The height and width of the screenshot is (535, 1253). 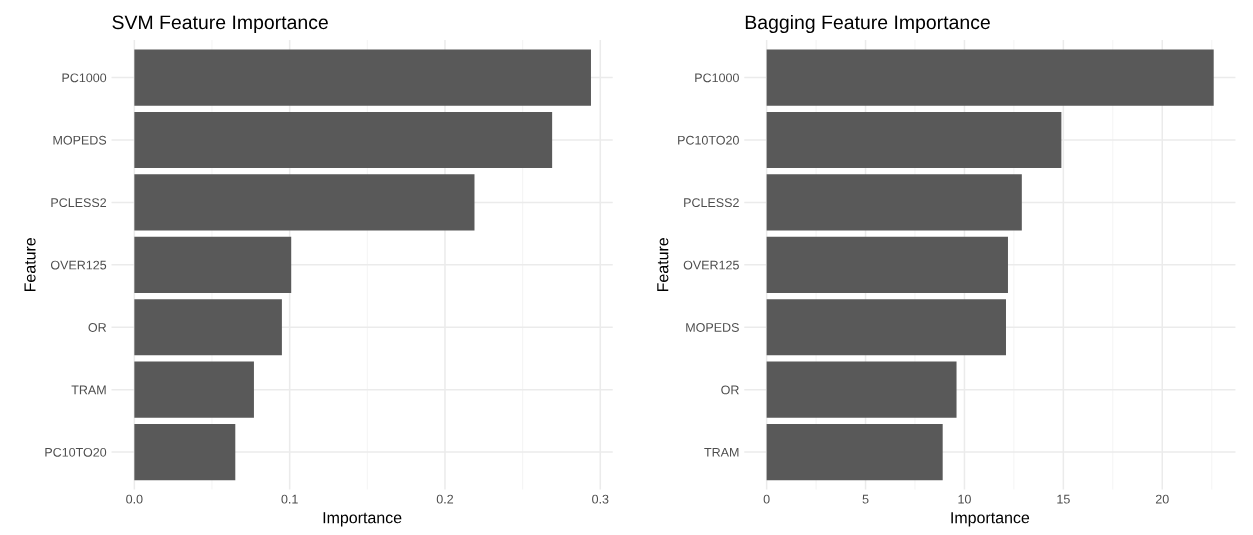 What do you see at coordinates (445, 499) in the screenshot?
I see `x-tick-label: 0.2` at bounding box center [445, 499].